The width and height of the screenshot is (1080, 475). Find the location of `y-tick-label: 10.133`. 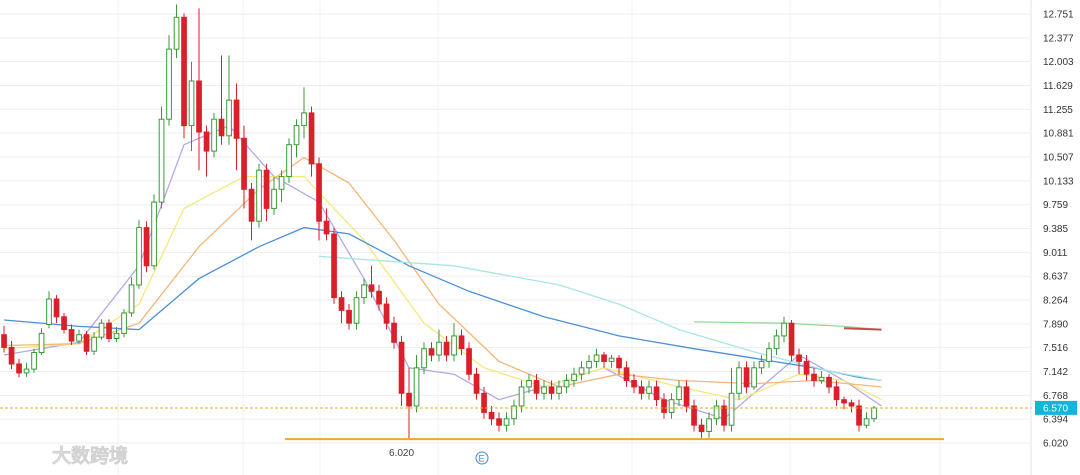

y-tick-label: 10.133 is located at coordinates (1058, 181).